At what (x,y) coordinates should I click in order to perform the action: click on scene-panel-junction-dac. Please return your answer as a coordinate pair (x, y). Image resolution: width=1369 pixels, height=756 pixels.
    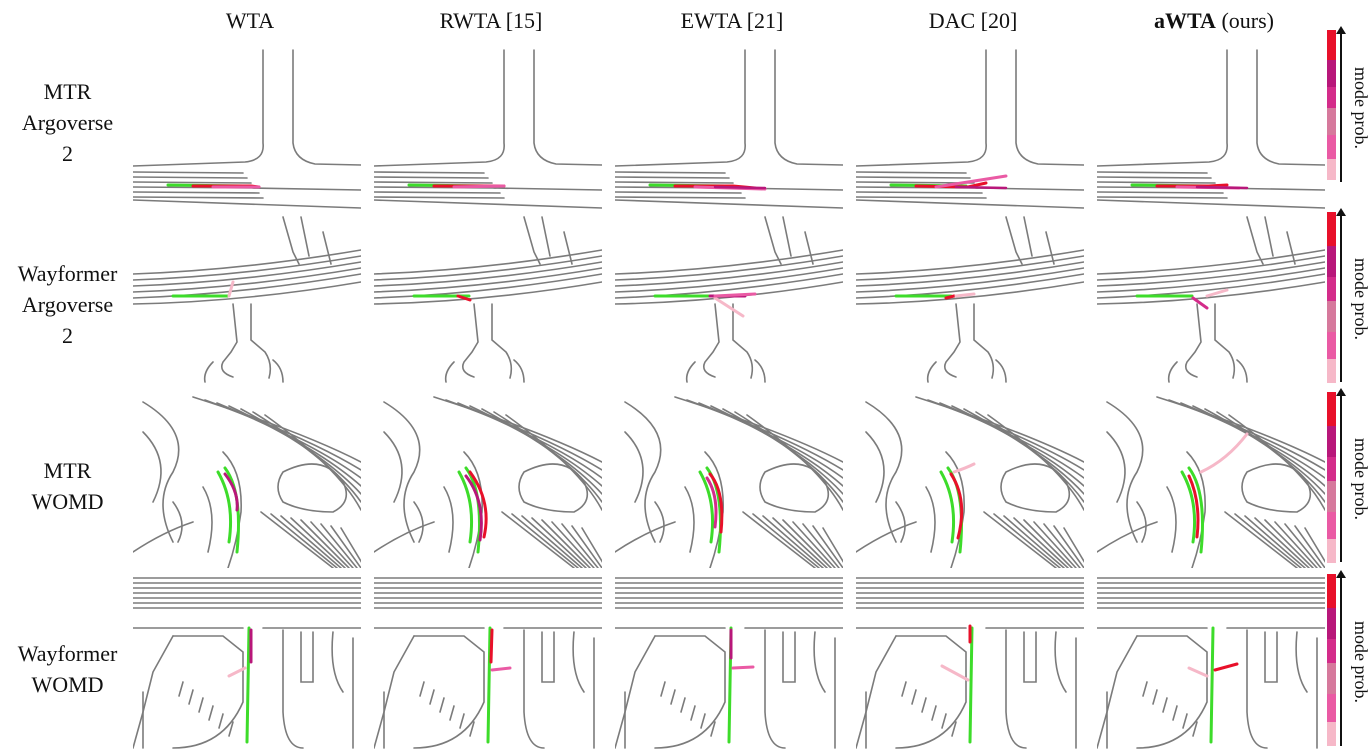
    Looking at the image, I should click on (970, 300).